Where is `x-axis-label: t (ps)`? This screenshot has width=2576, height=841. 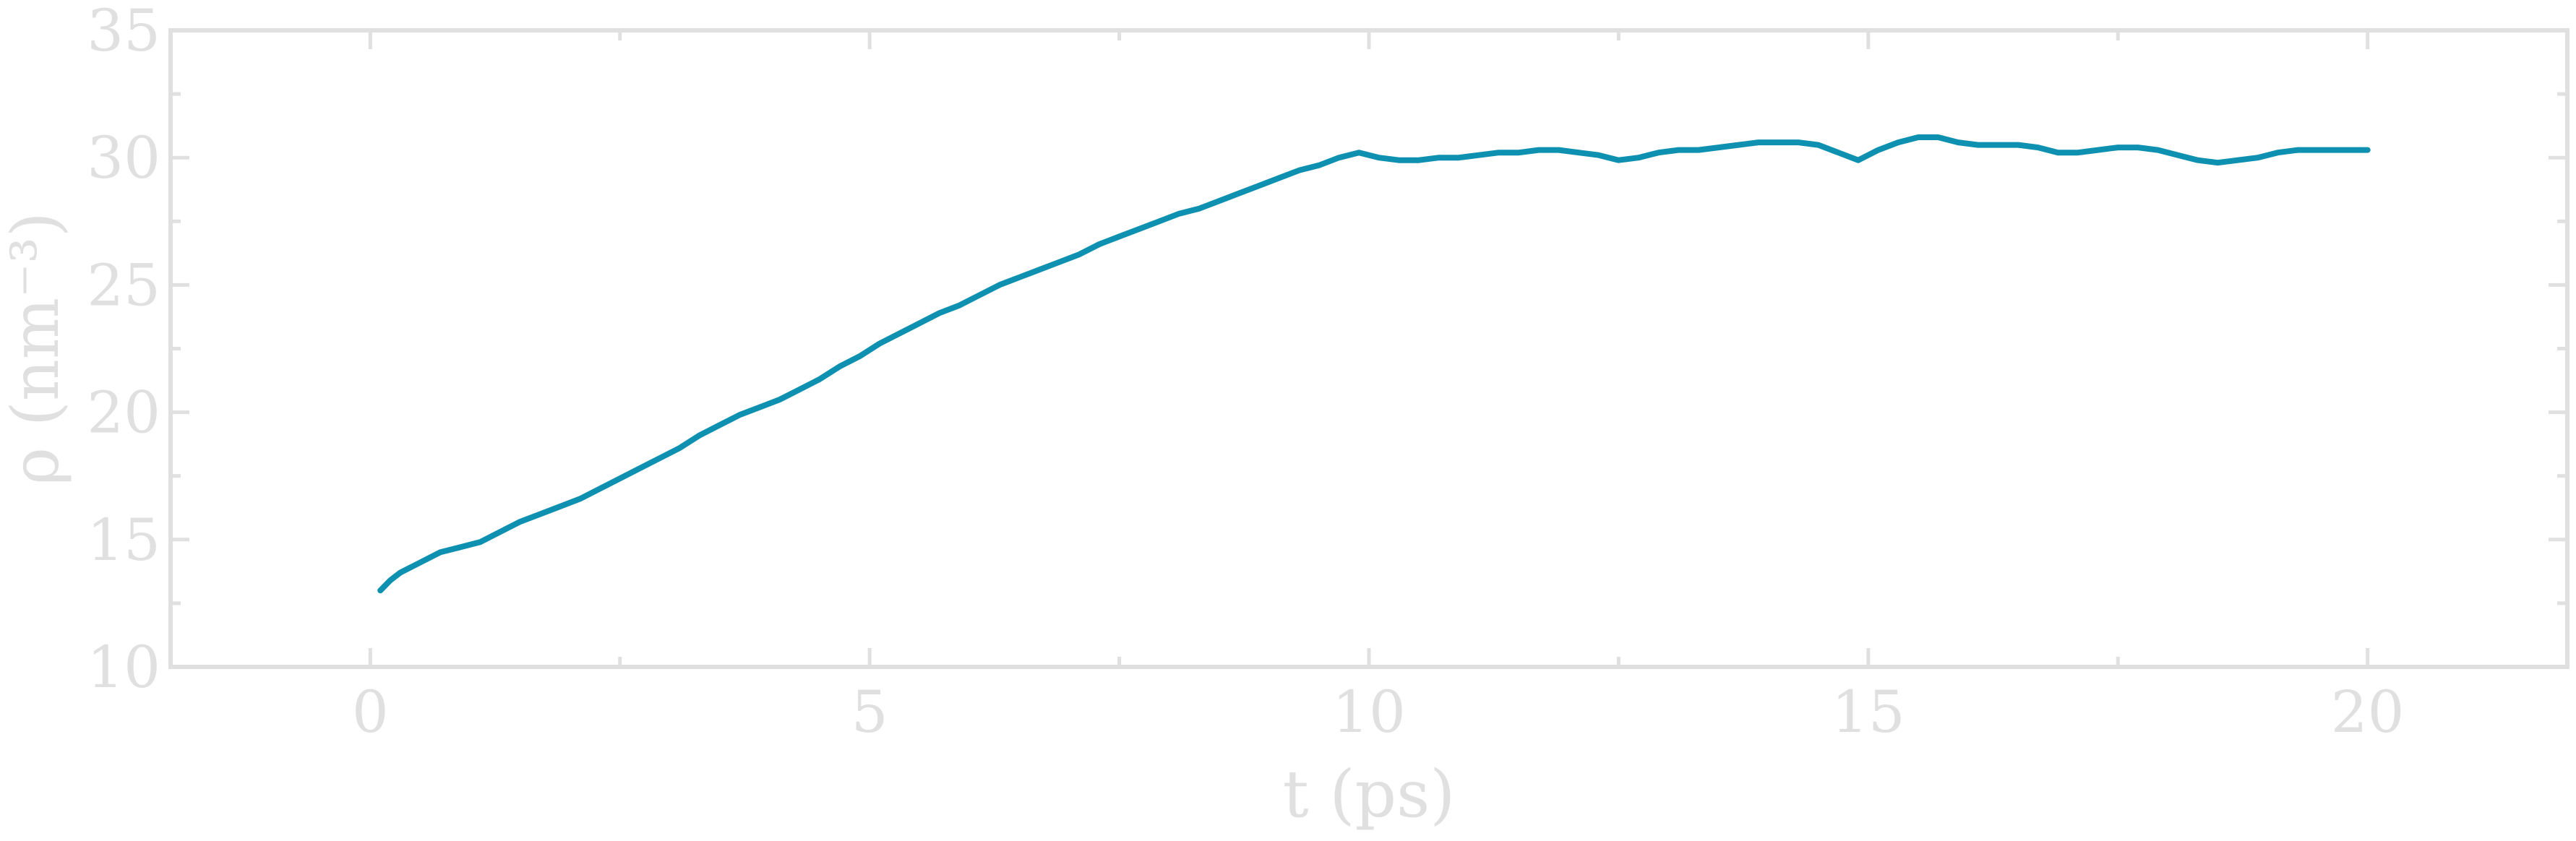
x-axis-label: t (ps) is located at coordinates (1370, 794).